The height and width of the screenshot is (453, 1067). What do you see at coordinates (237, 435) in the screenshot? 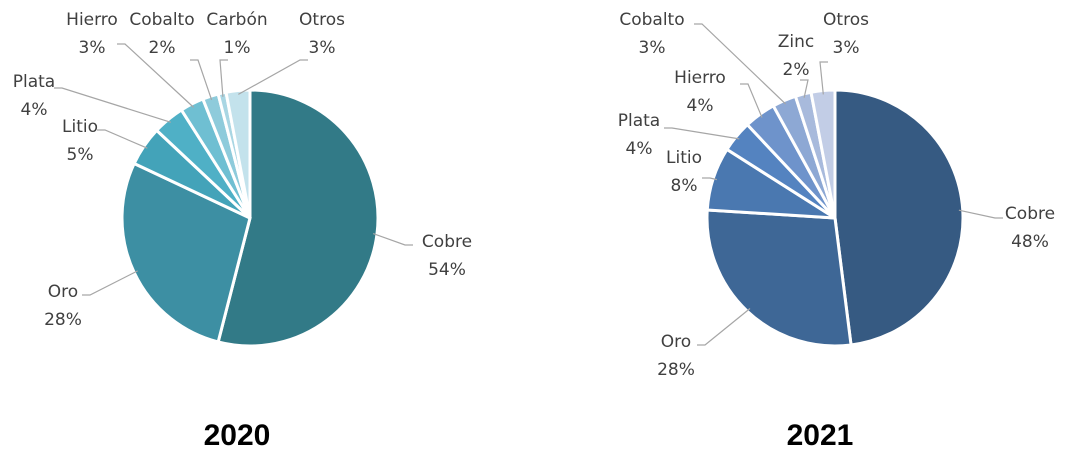
I see `chart-title: 2020` at bounding box center [237, 435].